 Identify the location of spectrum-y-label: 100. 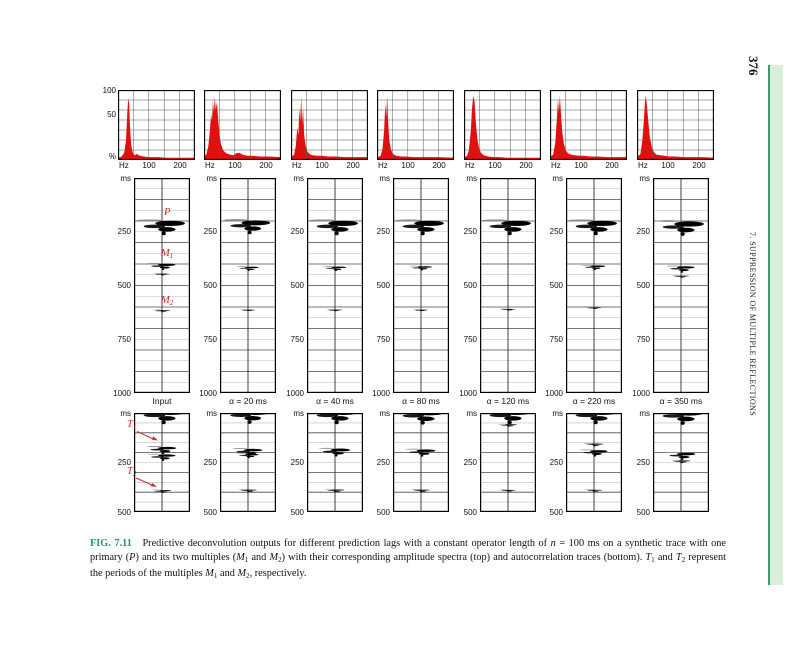
(109, 90).